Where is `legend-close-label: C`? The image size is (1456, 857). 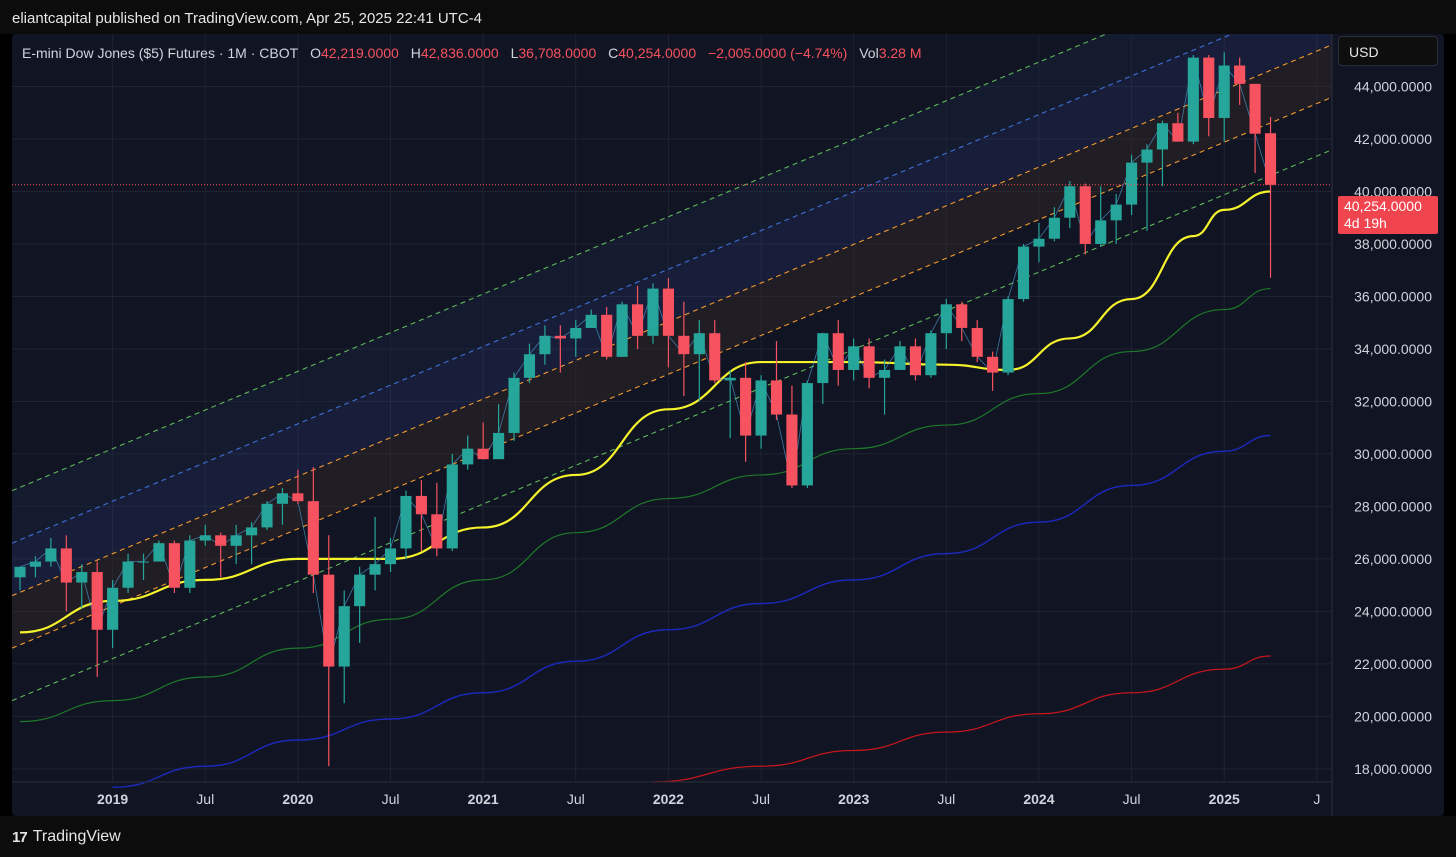 legend-close-label: C is located at coordinates (613, 53).